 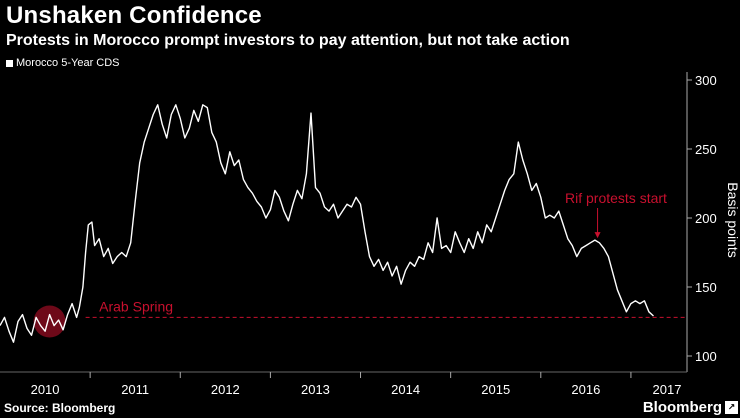 What do you see at coordinates (706, 287) in the screenshot?
I see `y-tick-label: 150` at bounding box center [706, 287].